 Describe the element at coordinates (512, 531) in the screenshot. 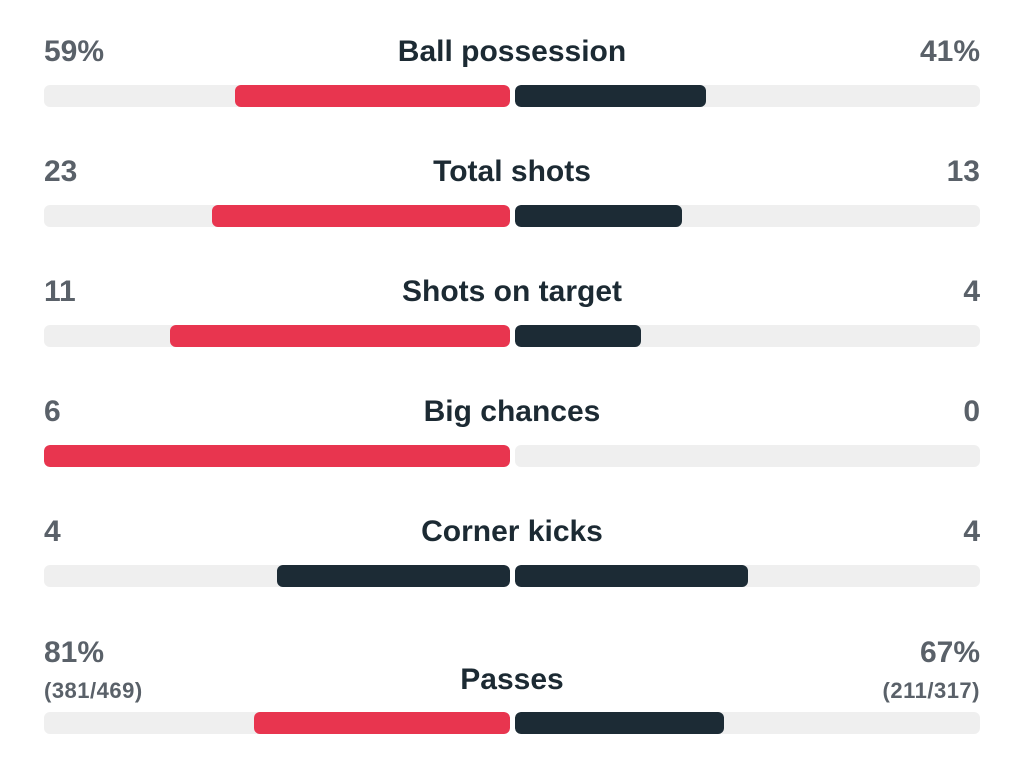

I see `stat-label: Corner kicks` at that location.